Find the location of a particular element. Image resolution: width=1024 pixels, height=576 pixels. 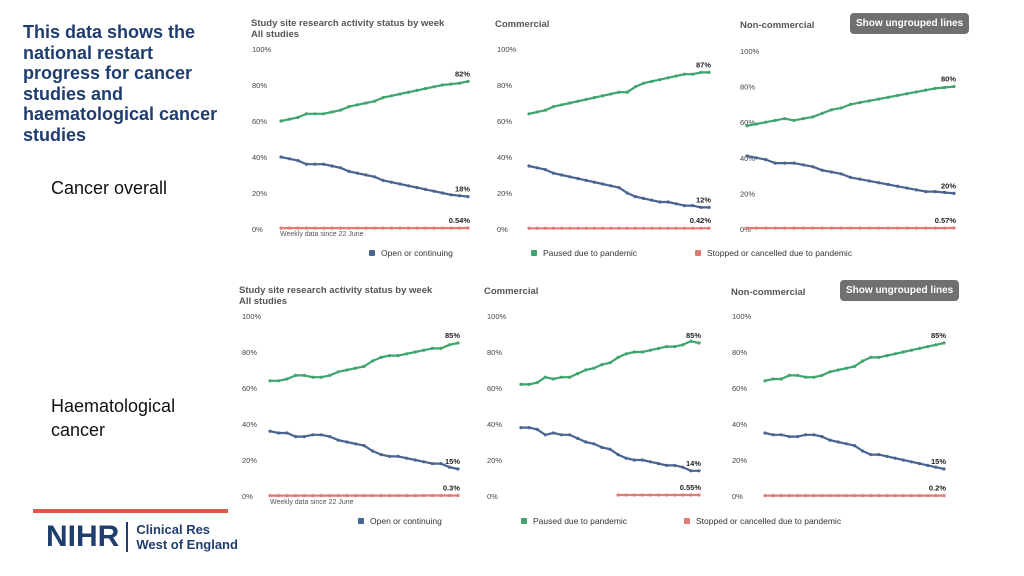

series-paused: 85% is located at coordinates (854, 357).